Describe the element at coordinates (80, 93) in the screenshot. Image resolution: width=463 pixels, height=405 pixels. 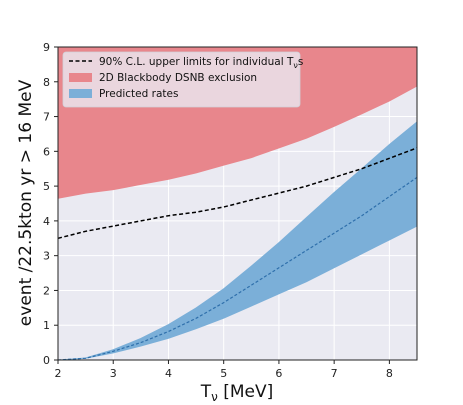
I see `legend-swatch-predicted` at that location.